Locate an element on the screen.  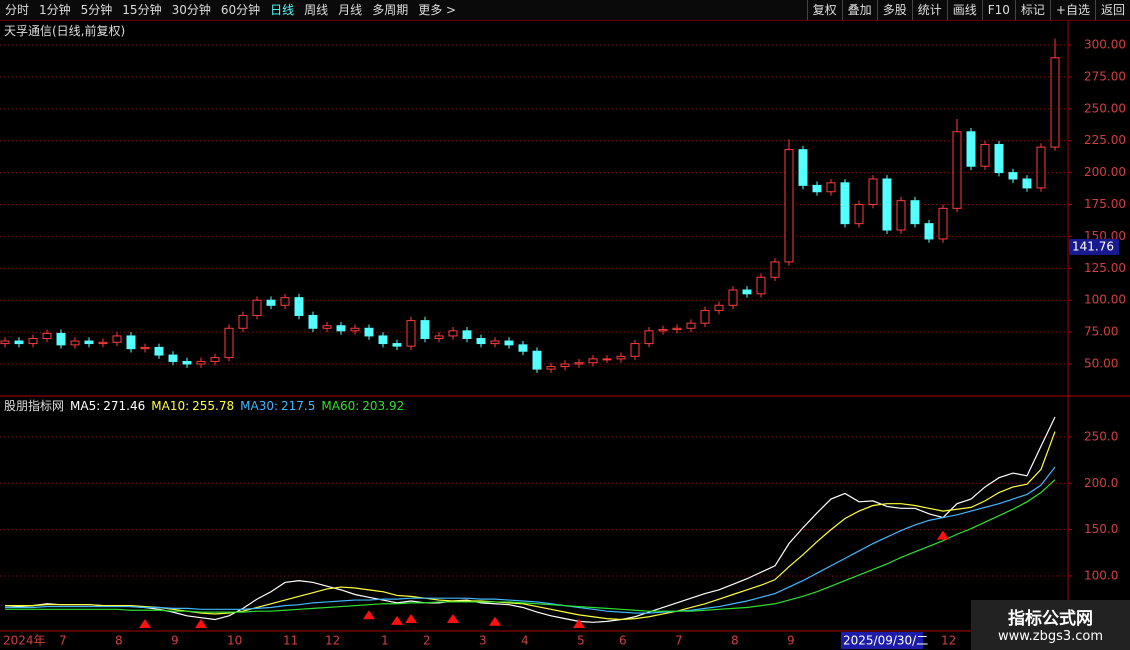
y-tick-label: 275.00 is located at coordinates (1105, 76).